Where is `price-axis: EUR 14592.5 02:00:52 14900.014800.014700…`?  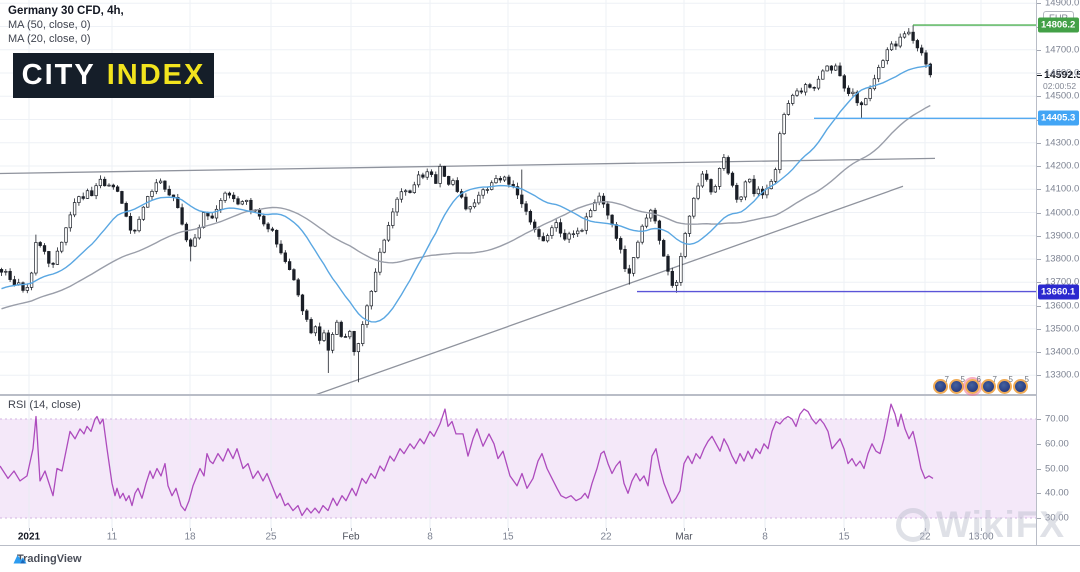 price-axis: EUR 14592.5 02:00:52 14900.014800.014700… is located at coordinates (1058, 272).